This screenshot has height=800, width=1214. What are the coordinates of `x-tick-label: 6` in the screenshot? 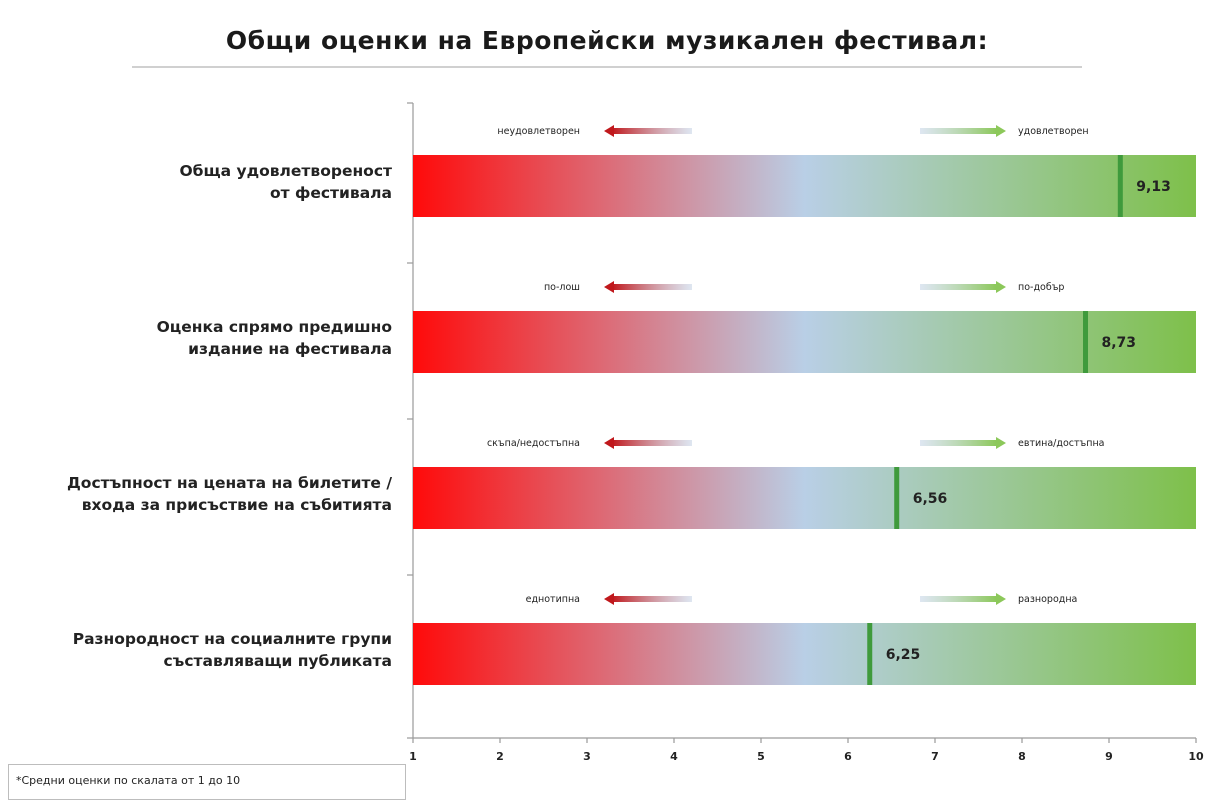 It's located at (848, 756).